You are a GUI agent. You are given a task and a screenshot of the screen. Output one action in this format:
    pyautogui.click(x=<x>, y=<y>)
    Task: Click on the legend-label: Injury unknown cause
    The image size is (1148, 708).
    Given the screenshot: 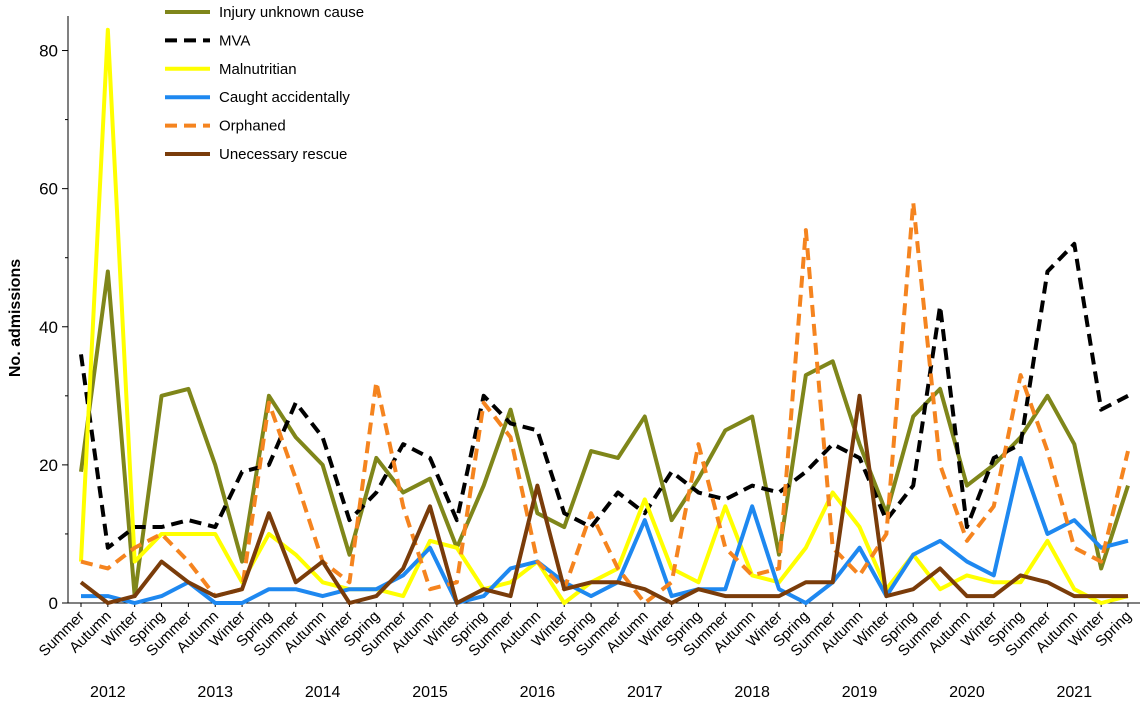 What is the action you would take?
    pyautogui.click(x=291, y=12)
    